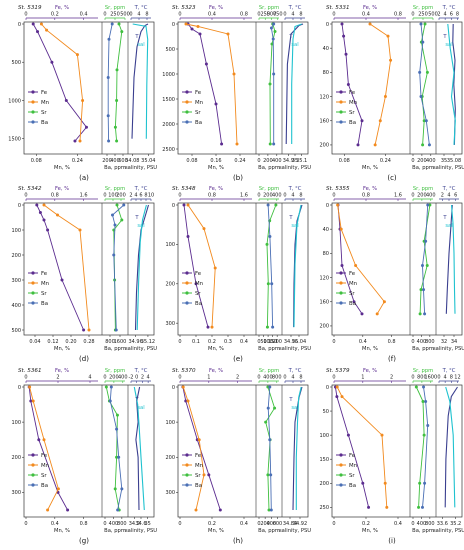  Describe the element at coordinates (57, 378) in the screenshot. I see `tick-label: 2` at that location.